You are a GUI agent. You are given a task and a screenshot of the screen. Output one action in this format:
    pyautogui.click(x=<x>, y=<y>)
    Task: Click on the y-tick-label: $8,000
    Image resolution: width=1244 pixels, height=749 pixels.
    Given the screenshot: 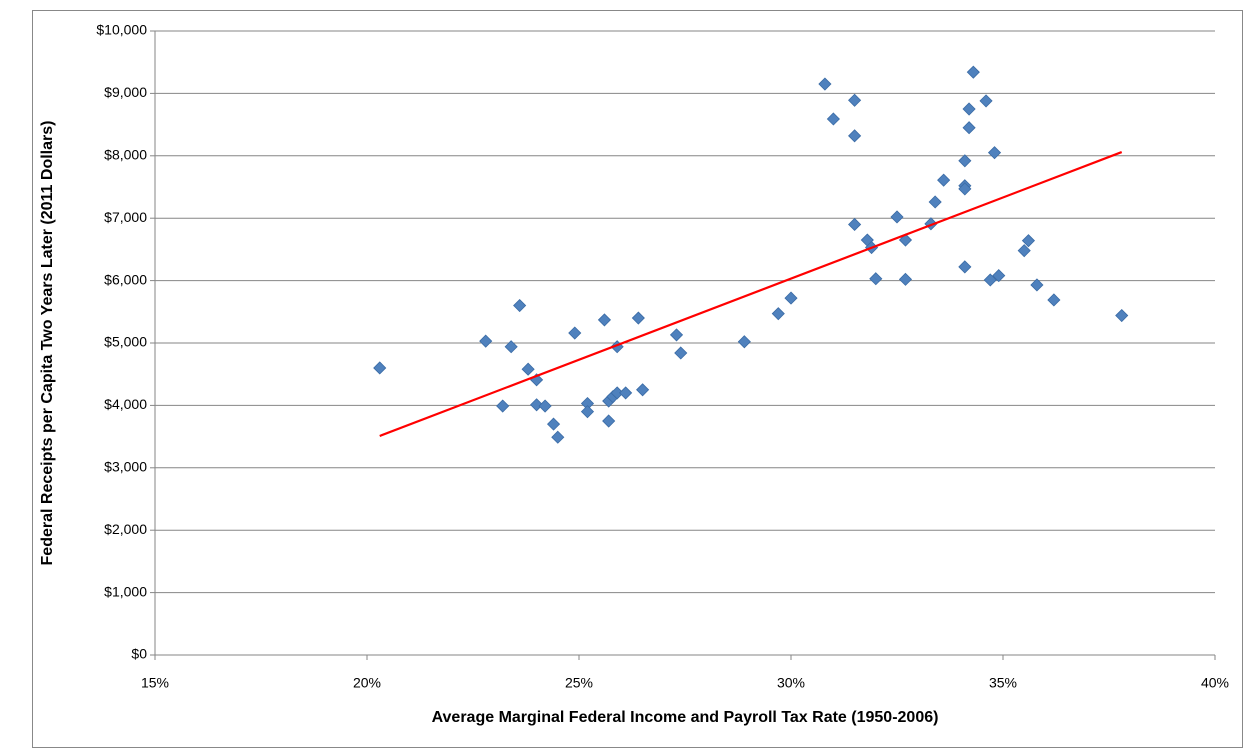 What is the action you would take?
    pyautogui.click(x=125, y=155)
    